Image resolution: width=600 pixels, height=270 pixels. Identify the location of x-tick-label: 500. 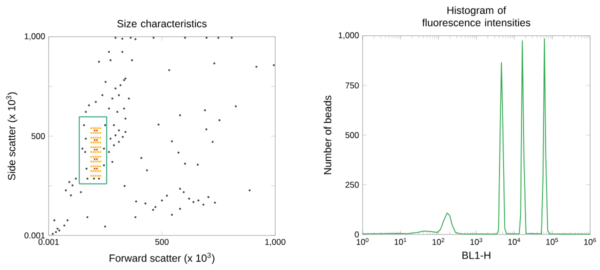
(162, 241).